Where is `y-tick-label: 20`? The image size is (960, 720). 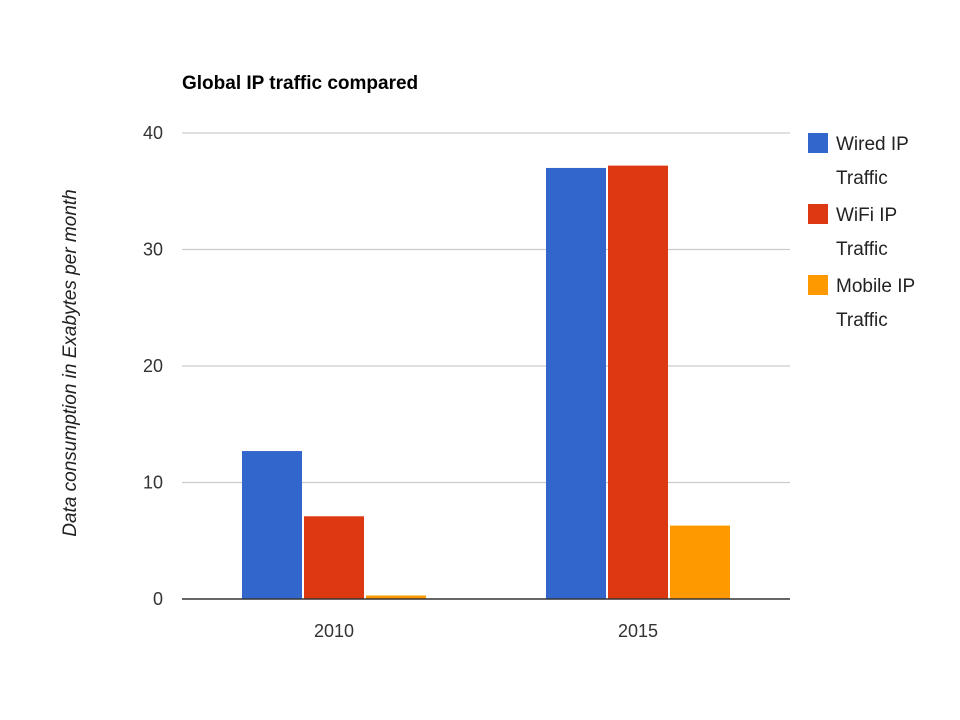 y-tick-label: 20 is located at coordinates (153, 366).